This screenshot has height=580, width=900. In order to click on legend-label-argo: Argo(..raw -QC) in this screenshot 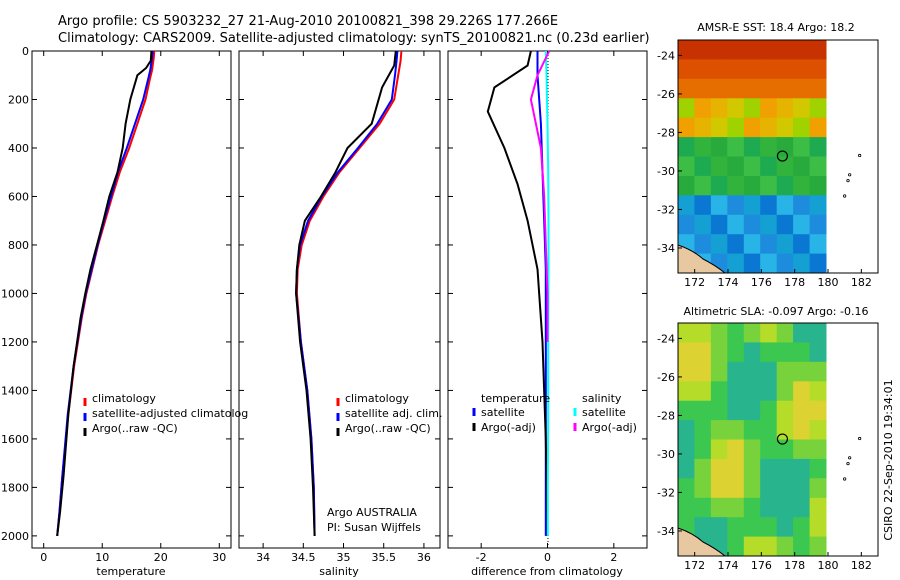, I will do `click(388, 428)`.